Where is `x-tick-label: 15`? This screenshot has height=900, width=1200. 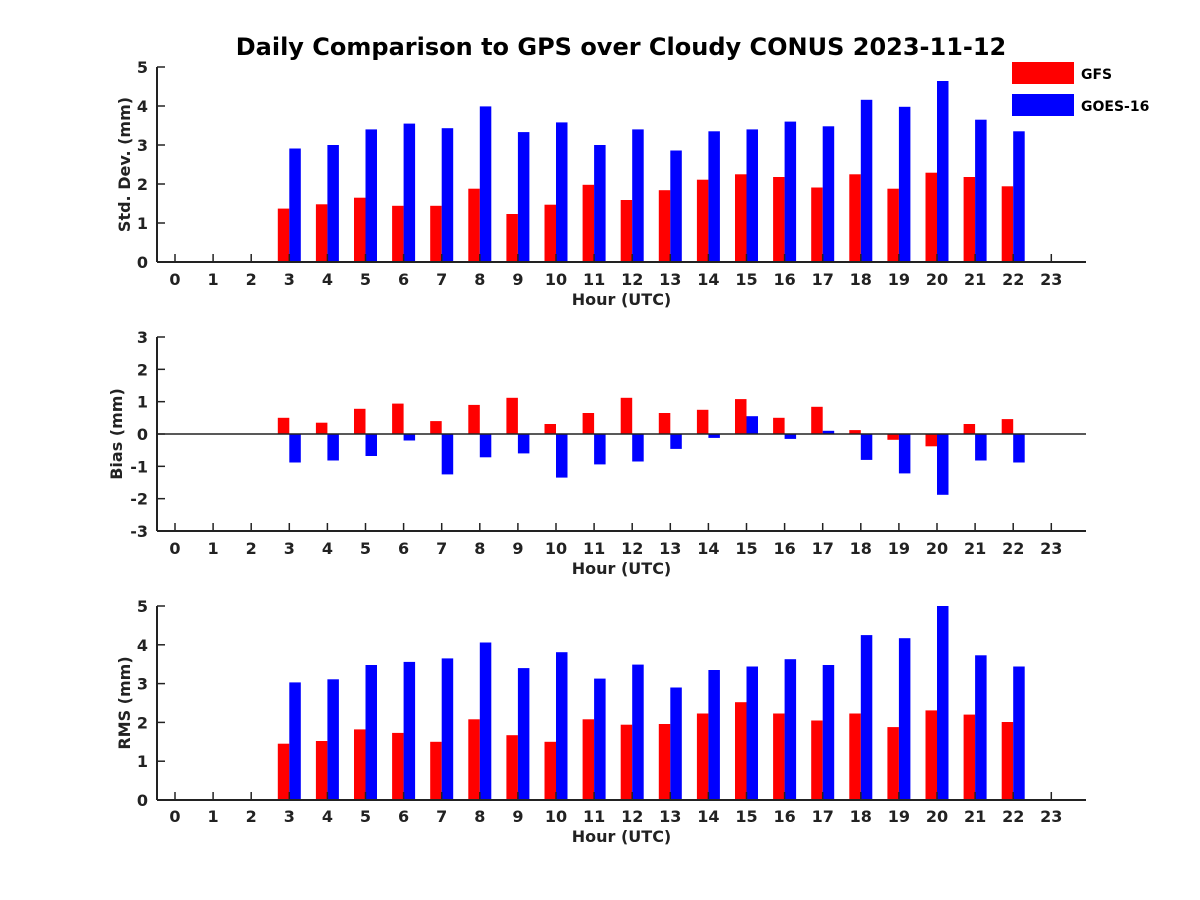 x-tick-label: 15 is located at coordinates (746, 548).